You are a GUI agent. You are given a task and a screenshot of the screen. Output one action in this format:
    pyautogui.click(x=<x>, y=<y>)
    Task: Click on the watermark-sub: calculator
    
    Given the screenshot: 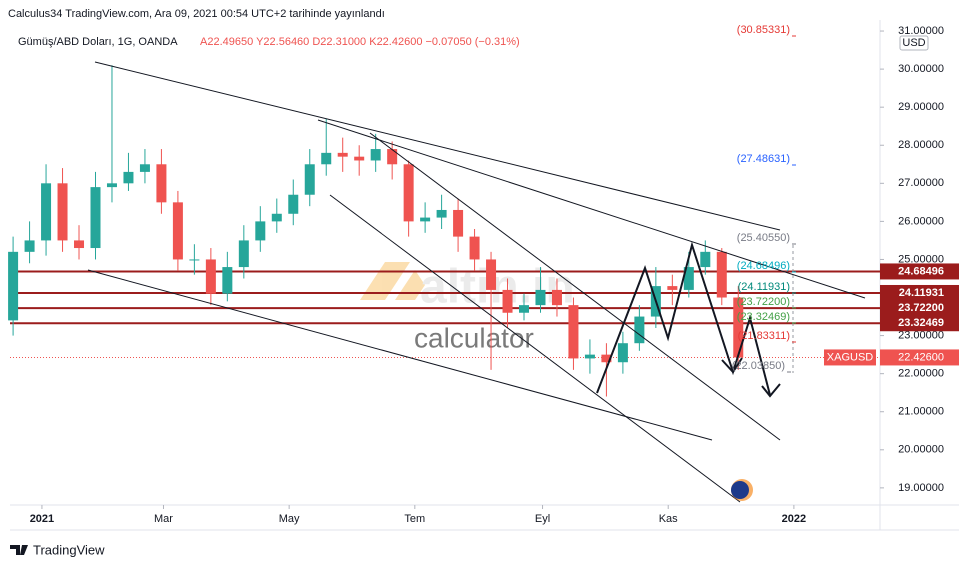 What is the action you would take?
    pyautogui.click(x=474, y=337)
    